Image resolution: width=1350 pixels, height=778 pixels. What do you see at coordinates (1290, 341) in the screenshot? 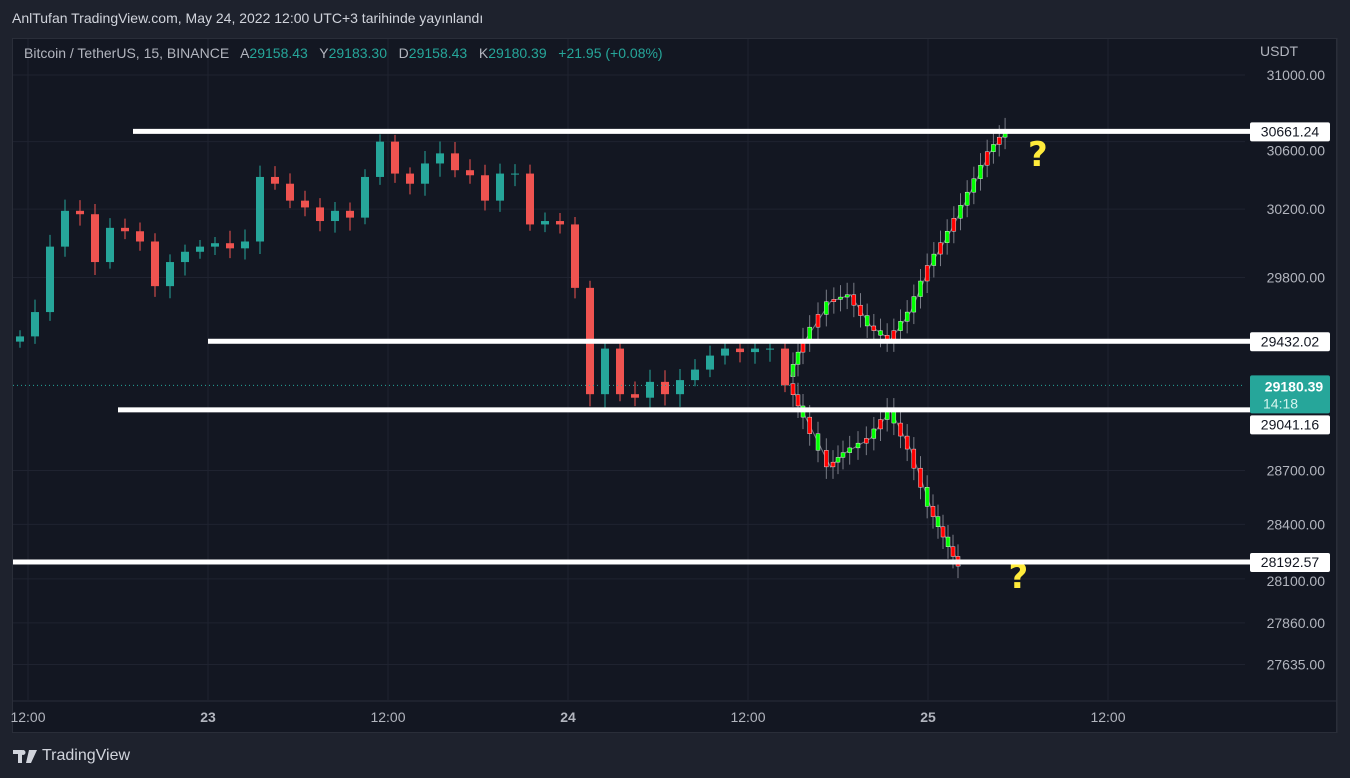
I see `level-price-label: 29432.02` at bounding box center [1290, 341].